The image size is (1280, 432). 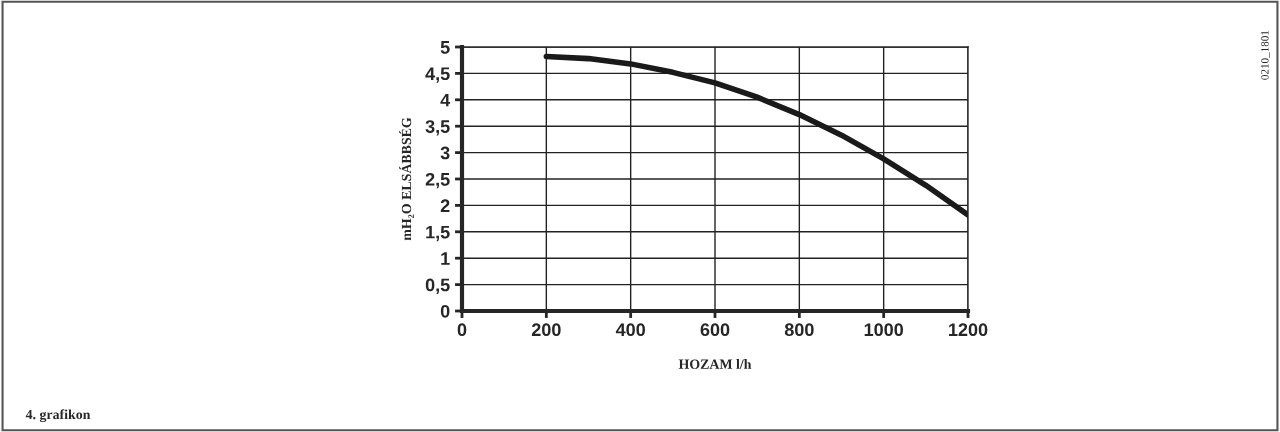 I want to click on y-tick-label: 4, so click(x=445, y=100).